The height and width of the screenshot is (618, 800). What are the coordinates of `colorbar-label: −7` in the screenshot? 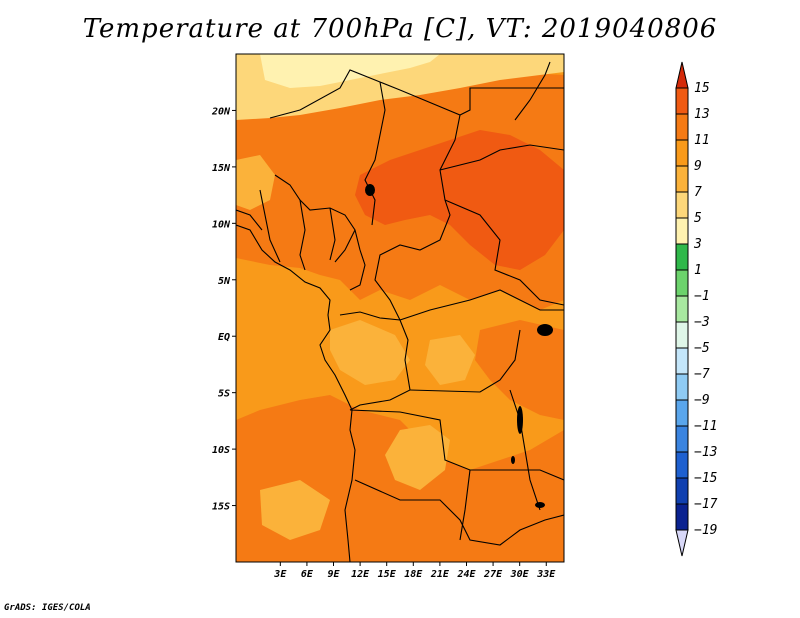 It's located at (702, 374).